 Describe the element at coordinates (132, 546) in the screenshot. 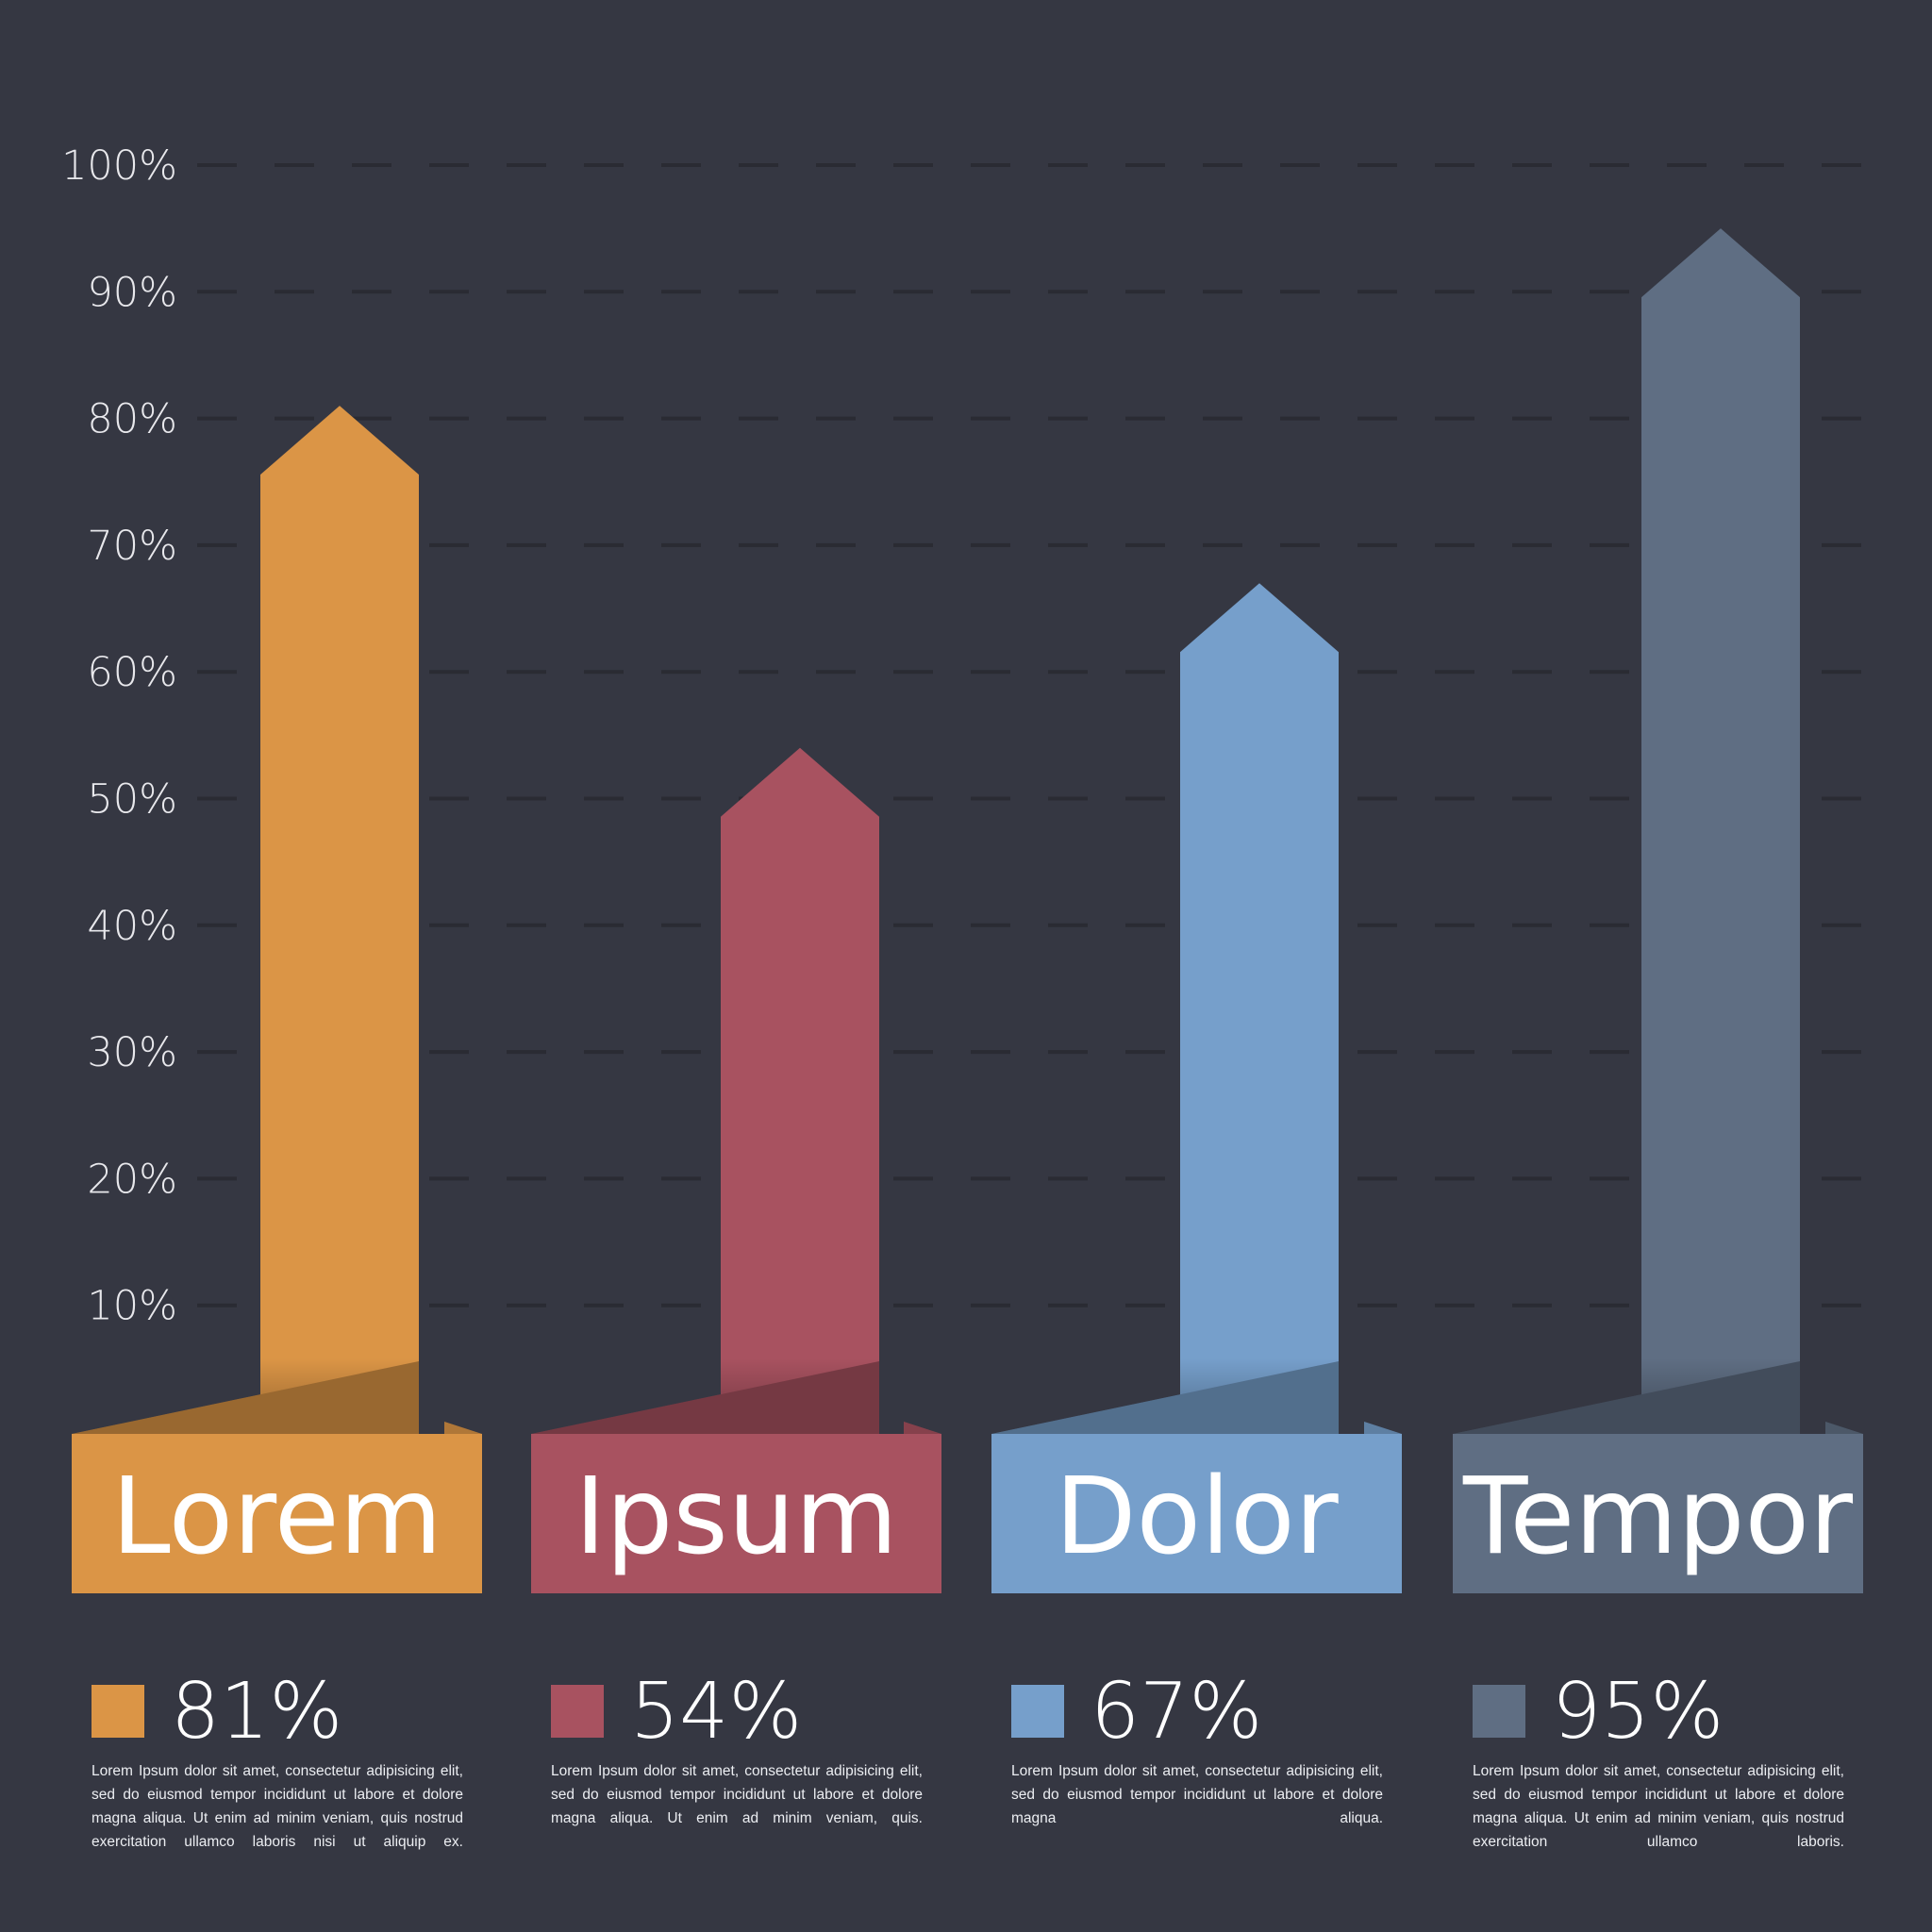

I see `y-tick-label: 70%` at that location.